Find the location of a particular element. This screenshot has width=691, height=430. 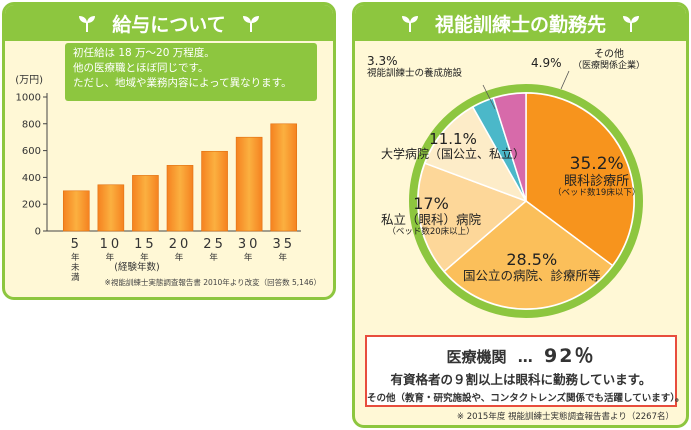

workplace-panel-header: 視能訓練士の勤務先 is located at coordinates (520, 23).